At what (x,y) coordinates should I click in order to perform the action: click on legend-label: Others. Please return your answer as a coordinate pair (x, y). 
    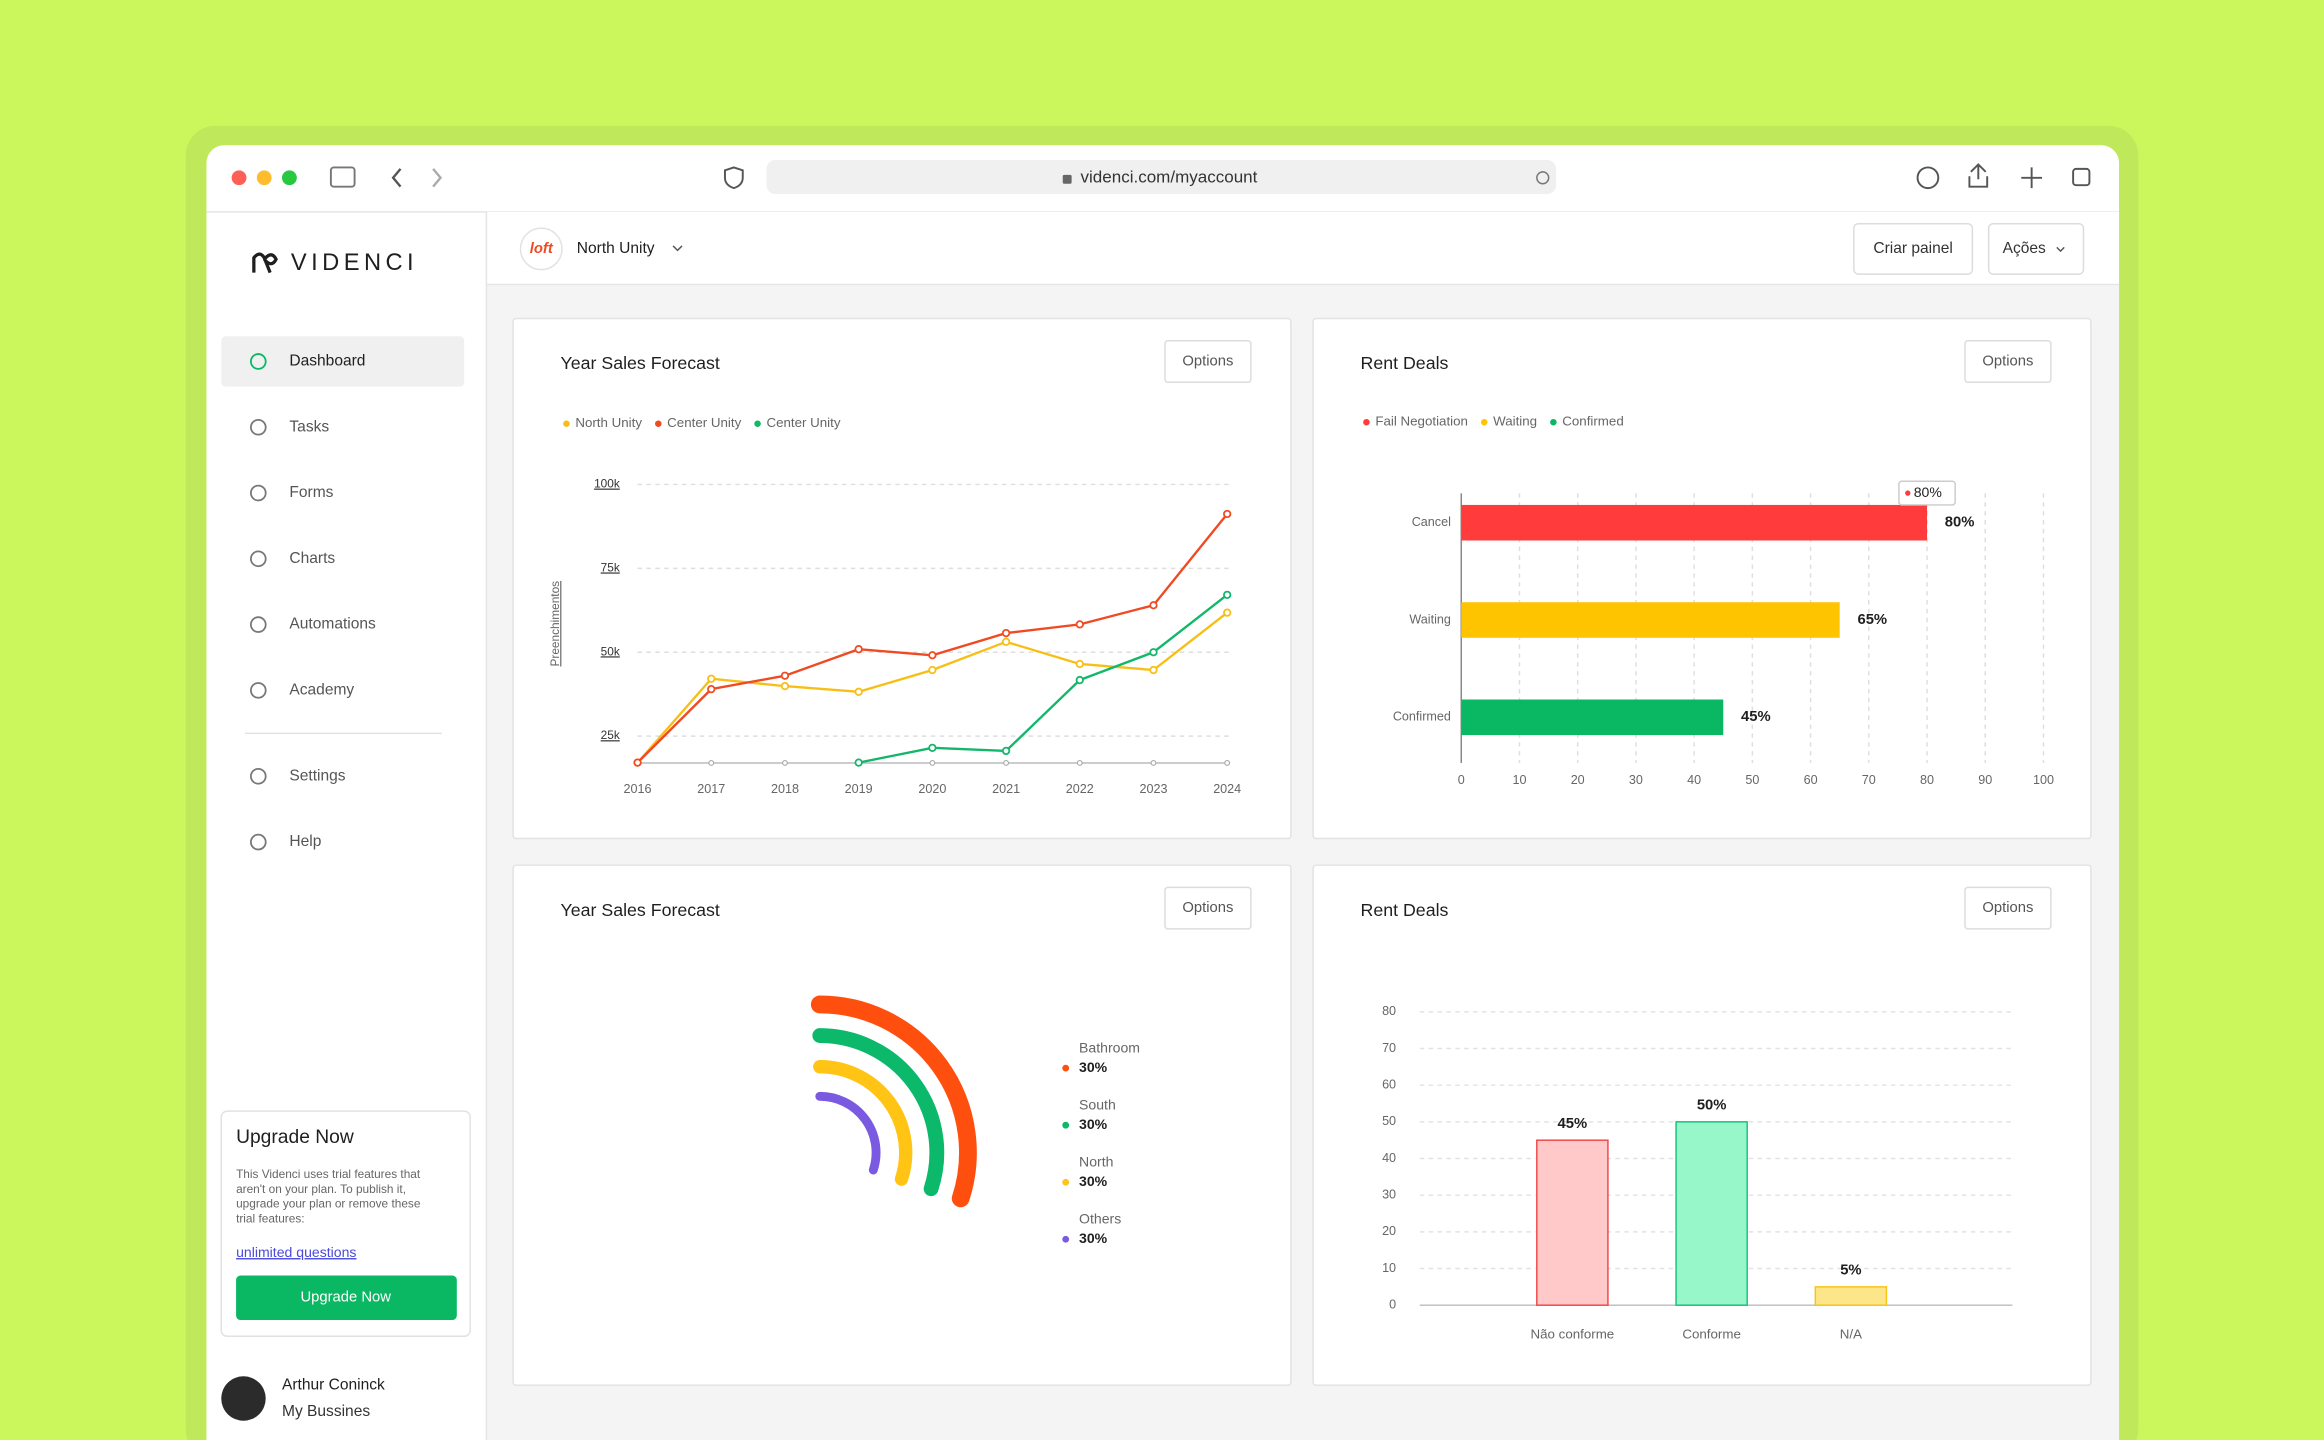
    Looking at the image, I should click on (1100, 1219).